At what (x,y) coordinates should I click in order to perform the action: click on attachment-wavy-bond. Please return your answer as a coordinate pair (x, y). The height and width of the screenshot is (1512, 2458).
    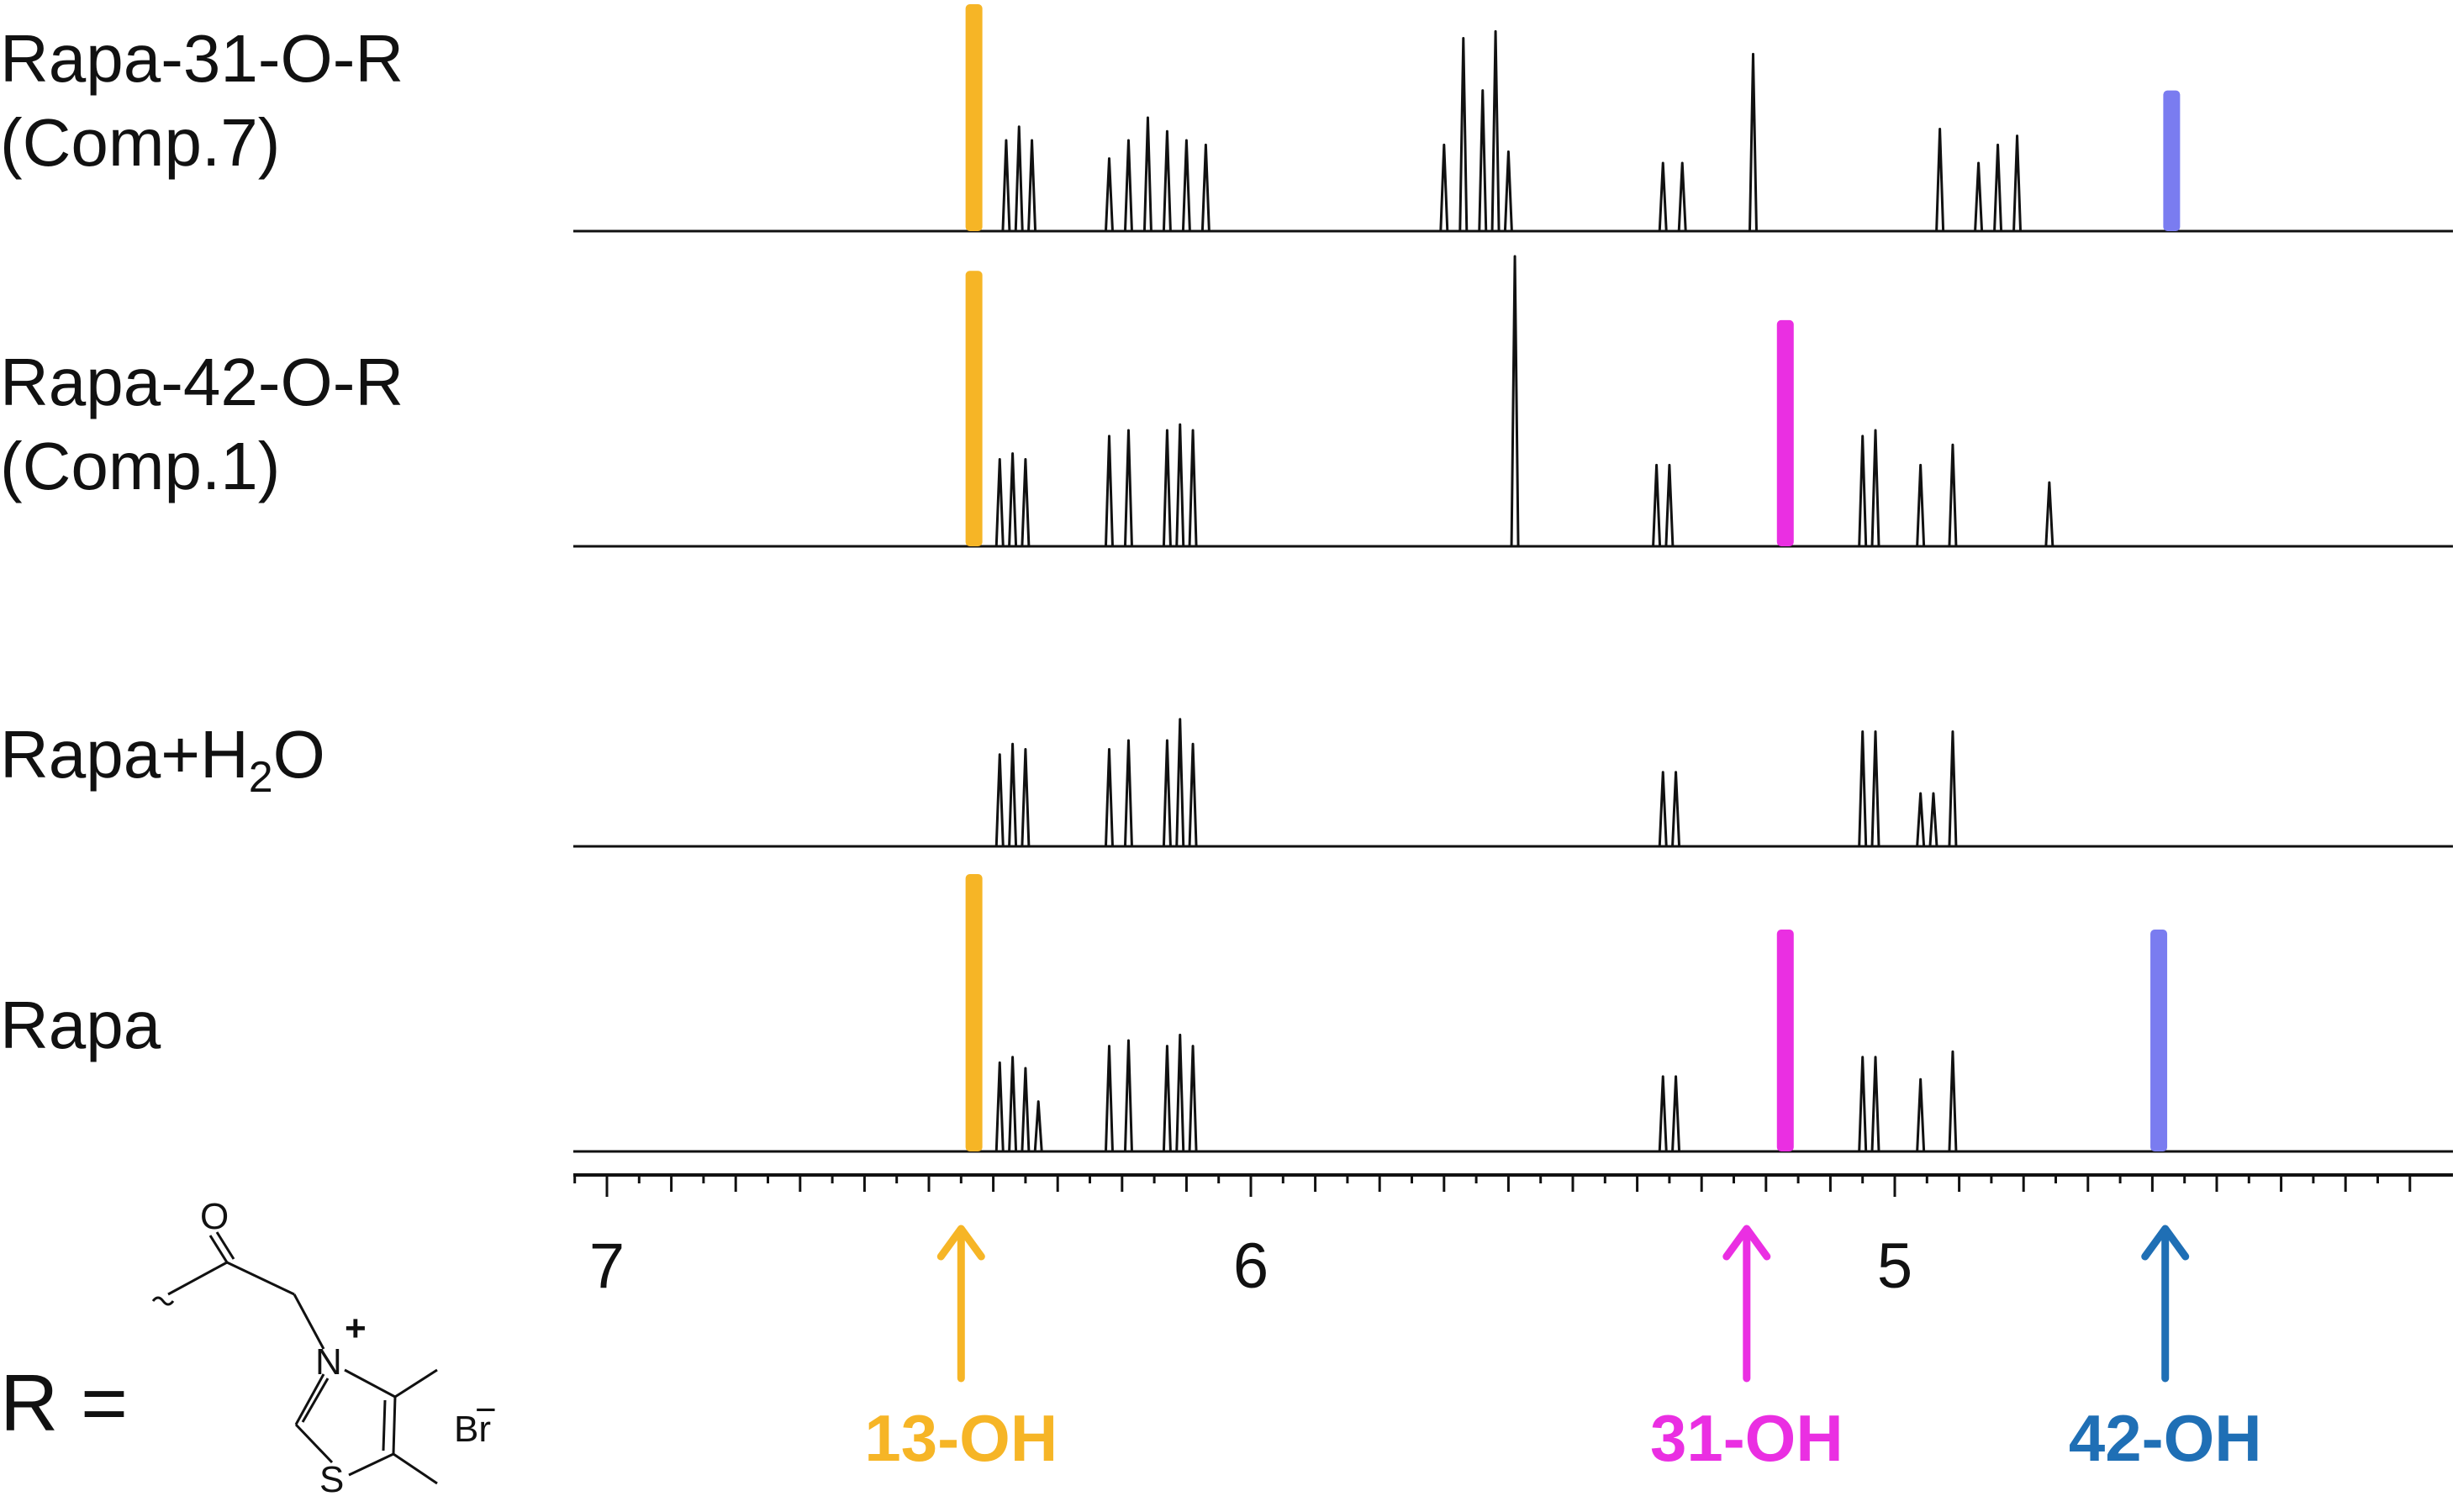
    Looking at the image, I should click on (163, 1301).